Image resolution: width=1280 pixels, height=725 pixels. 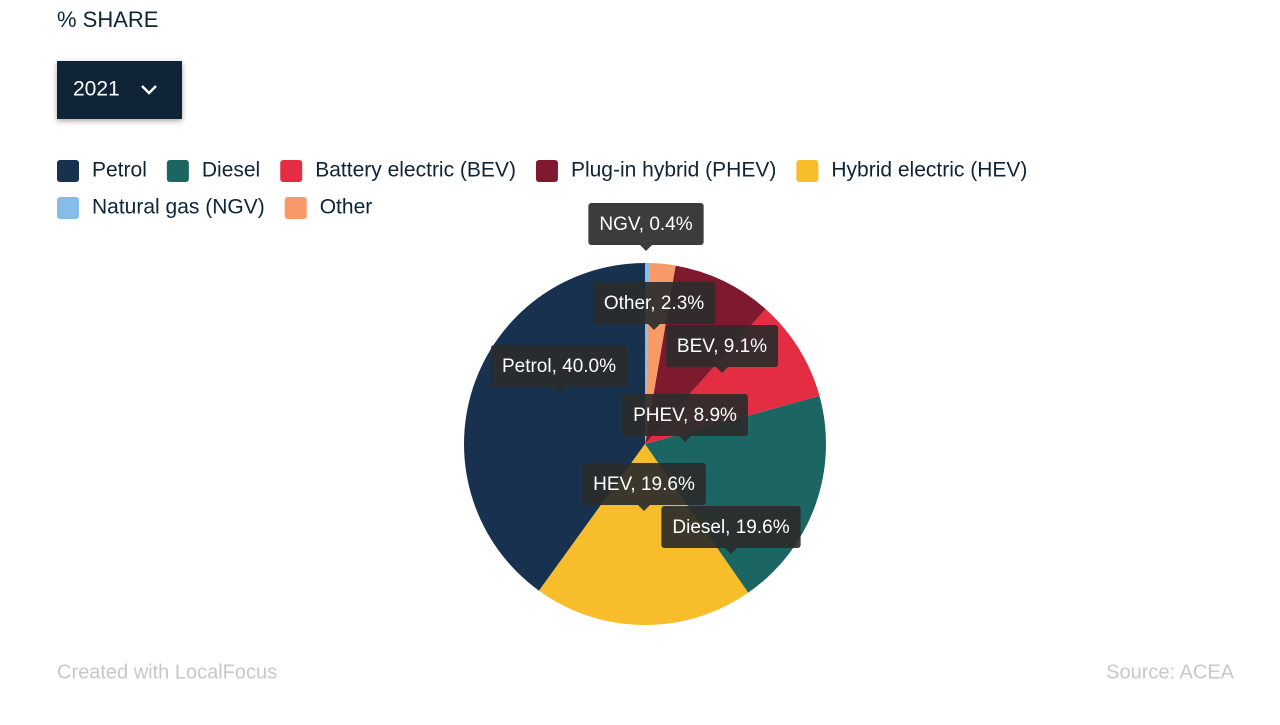 I want to click on value-label: NGV, 0.4%, so click(x=646, y=227).